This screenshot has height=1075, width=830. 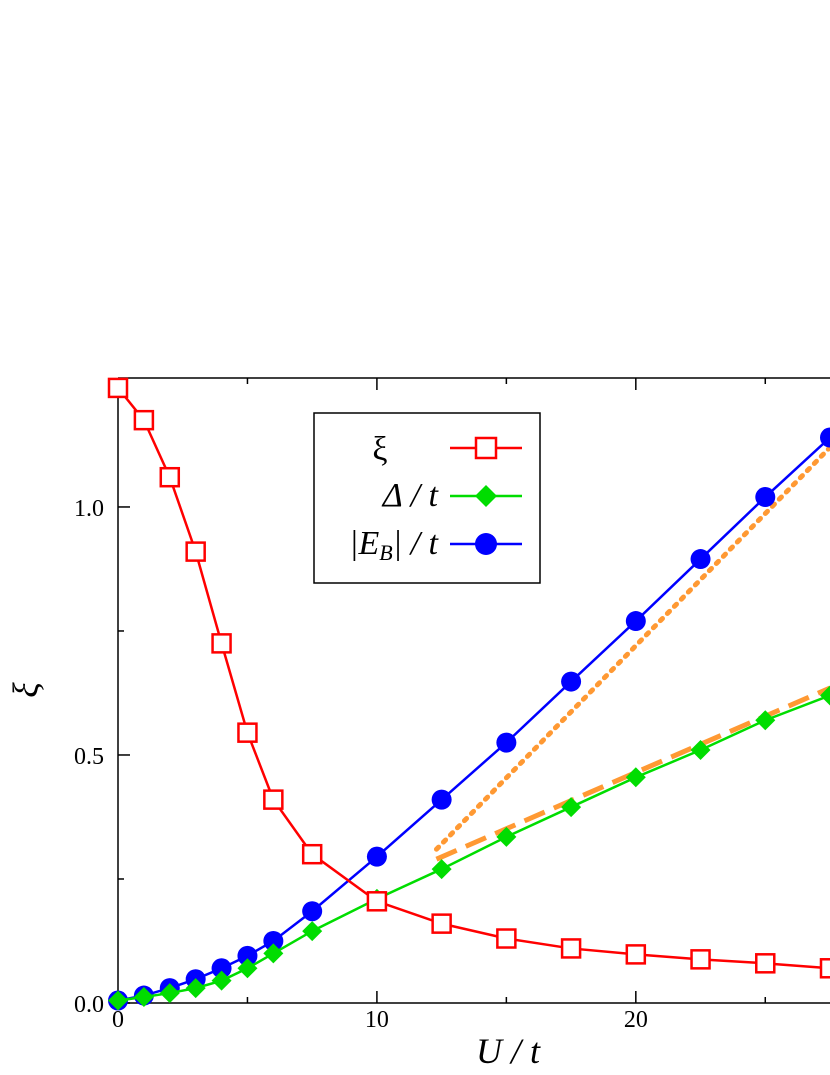 What do you see at coordinates (26, 690) in the screenshot?
I see `y-axis-label: ξ` at bounding box center [26, 690].